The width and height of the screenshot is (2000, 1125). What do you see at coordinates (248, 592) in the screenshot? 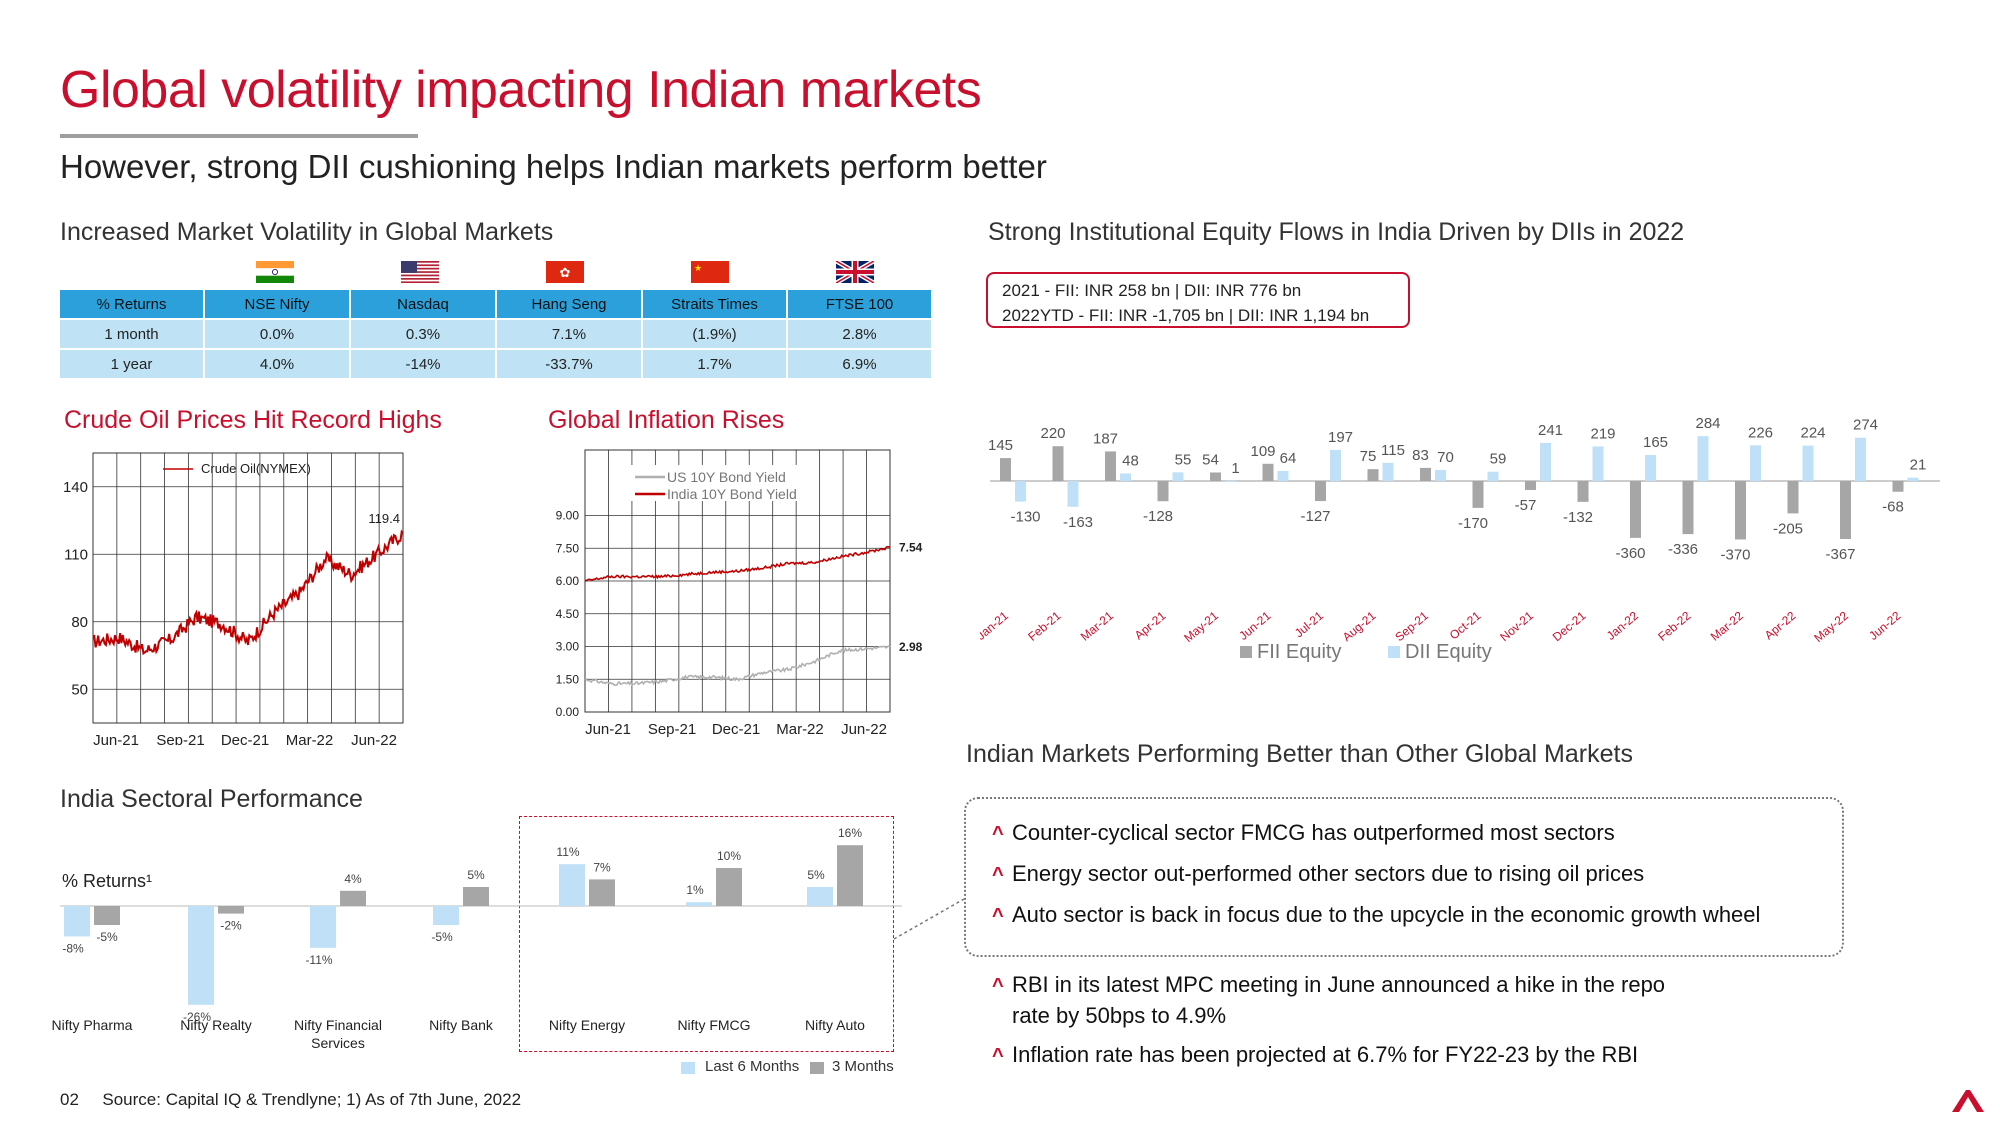
I see `crude-oil-line` at bounding box center [248, 592].